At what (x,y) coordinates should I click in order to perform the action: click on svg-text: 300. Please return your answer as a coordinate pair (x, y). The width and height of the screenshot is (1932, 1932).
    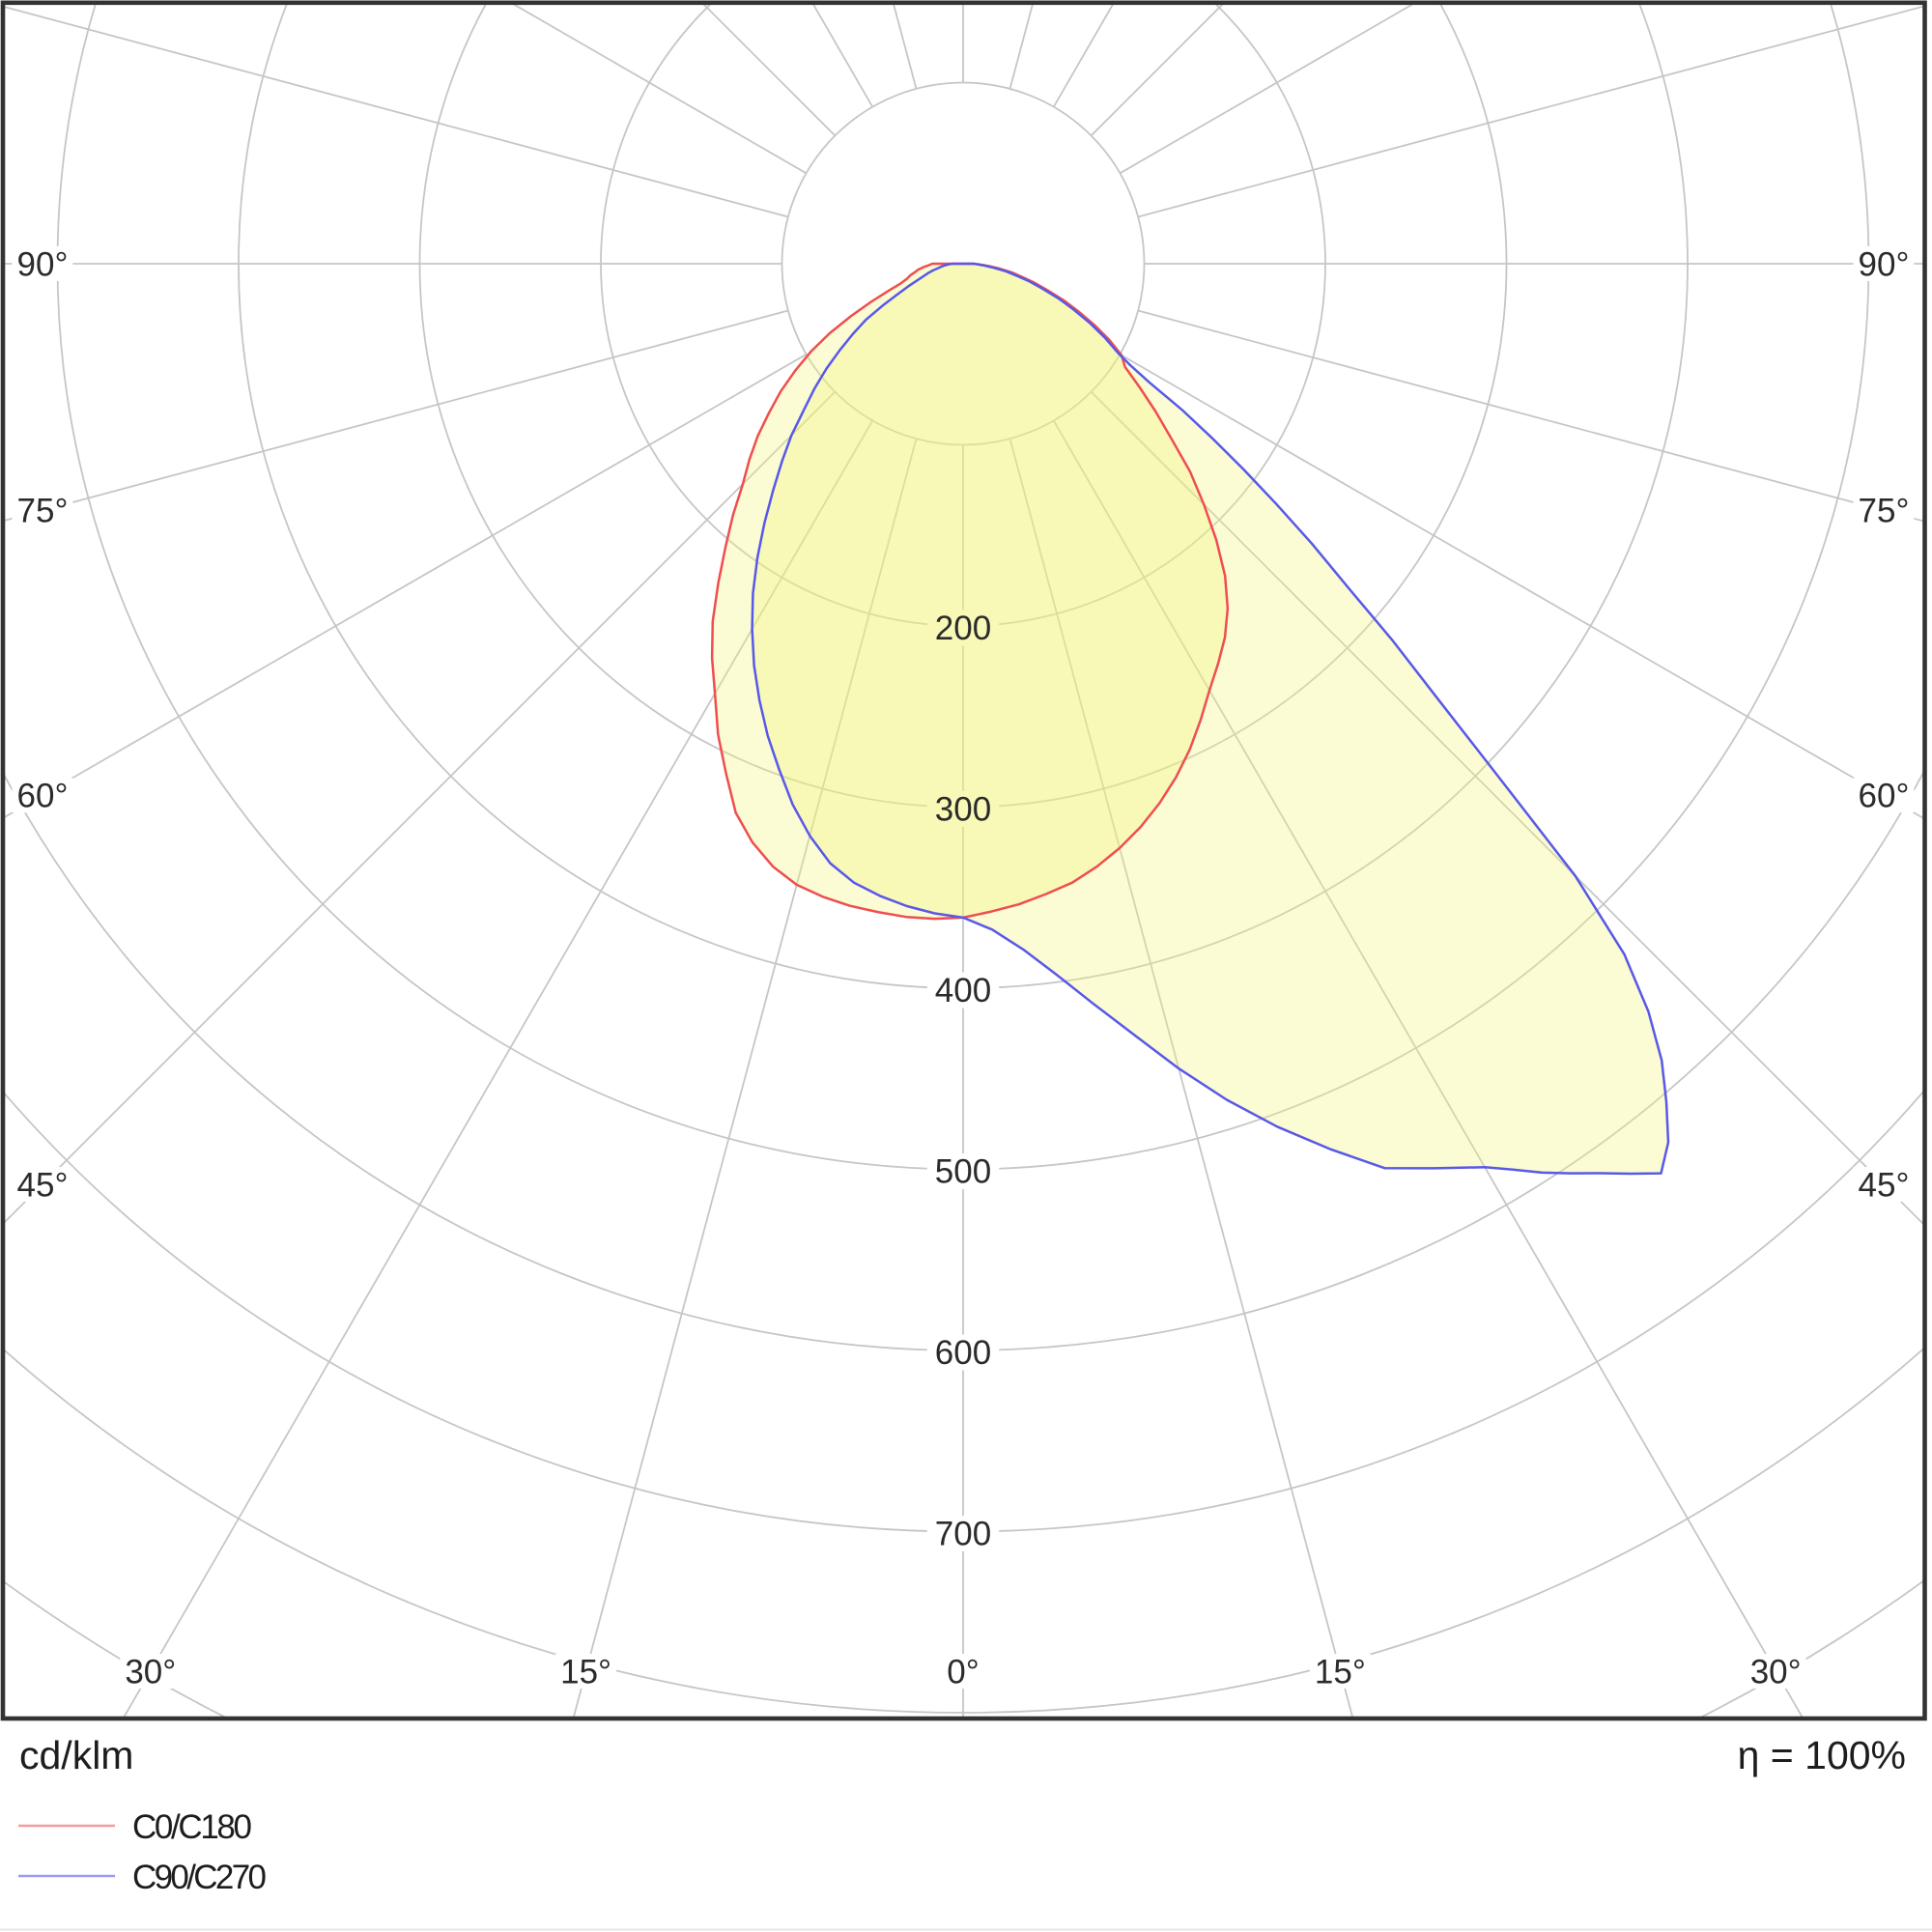
    Looking at the image, I should click on (963, 810).